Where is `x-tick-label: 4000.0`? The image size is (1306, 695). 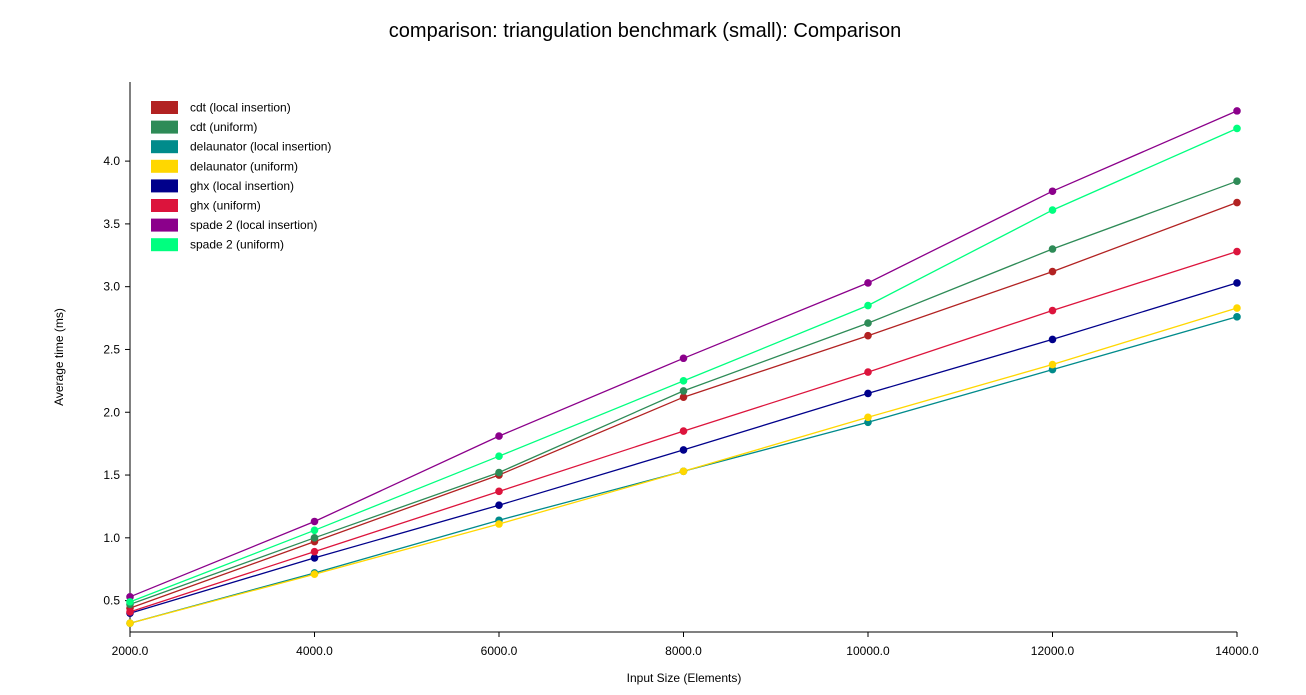 x-tick-label: 4000.0 is located at coordinates (314, 651).